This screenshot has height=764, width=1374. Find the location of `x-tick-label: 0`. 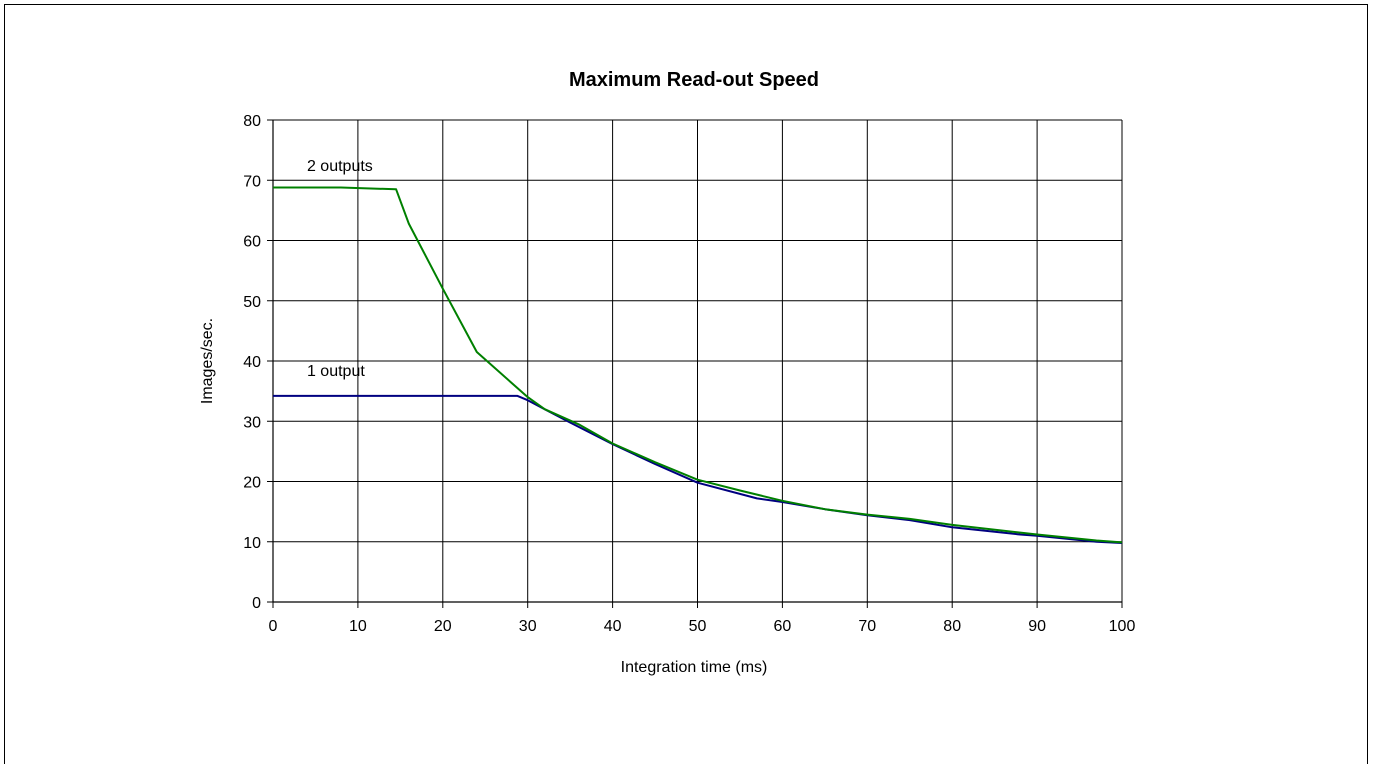

x-tick-label: 0 is located at coordinates (273, 626).